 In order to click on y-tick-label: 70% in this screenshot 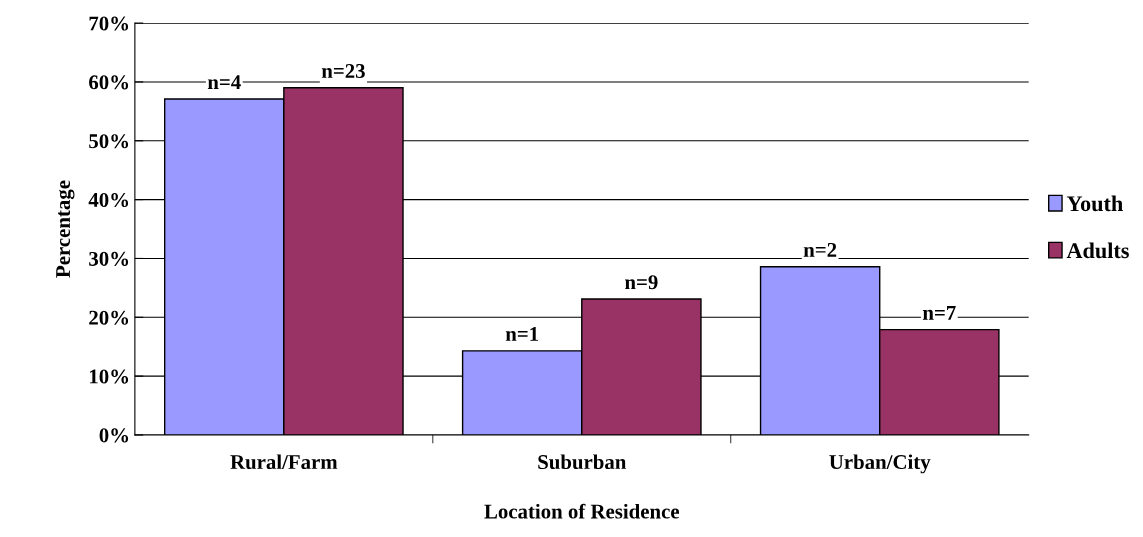, I will do `click(109, 23)`.